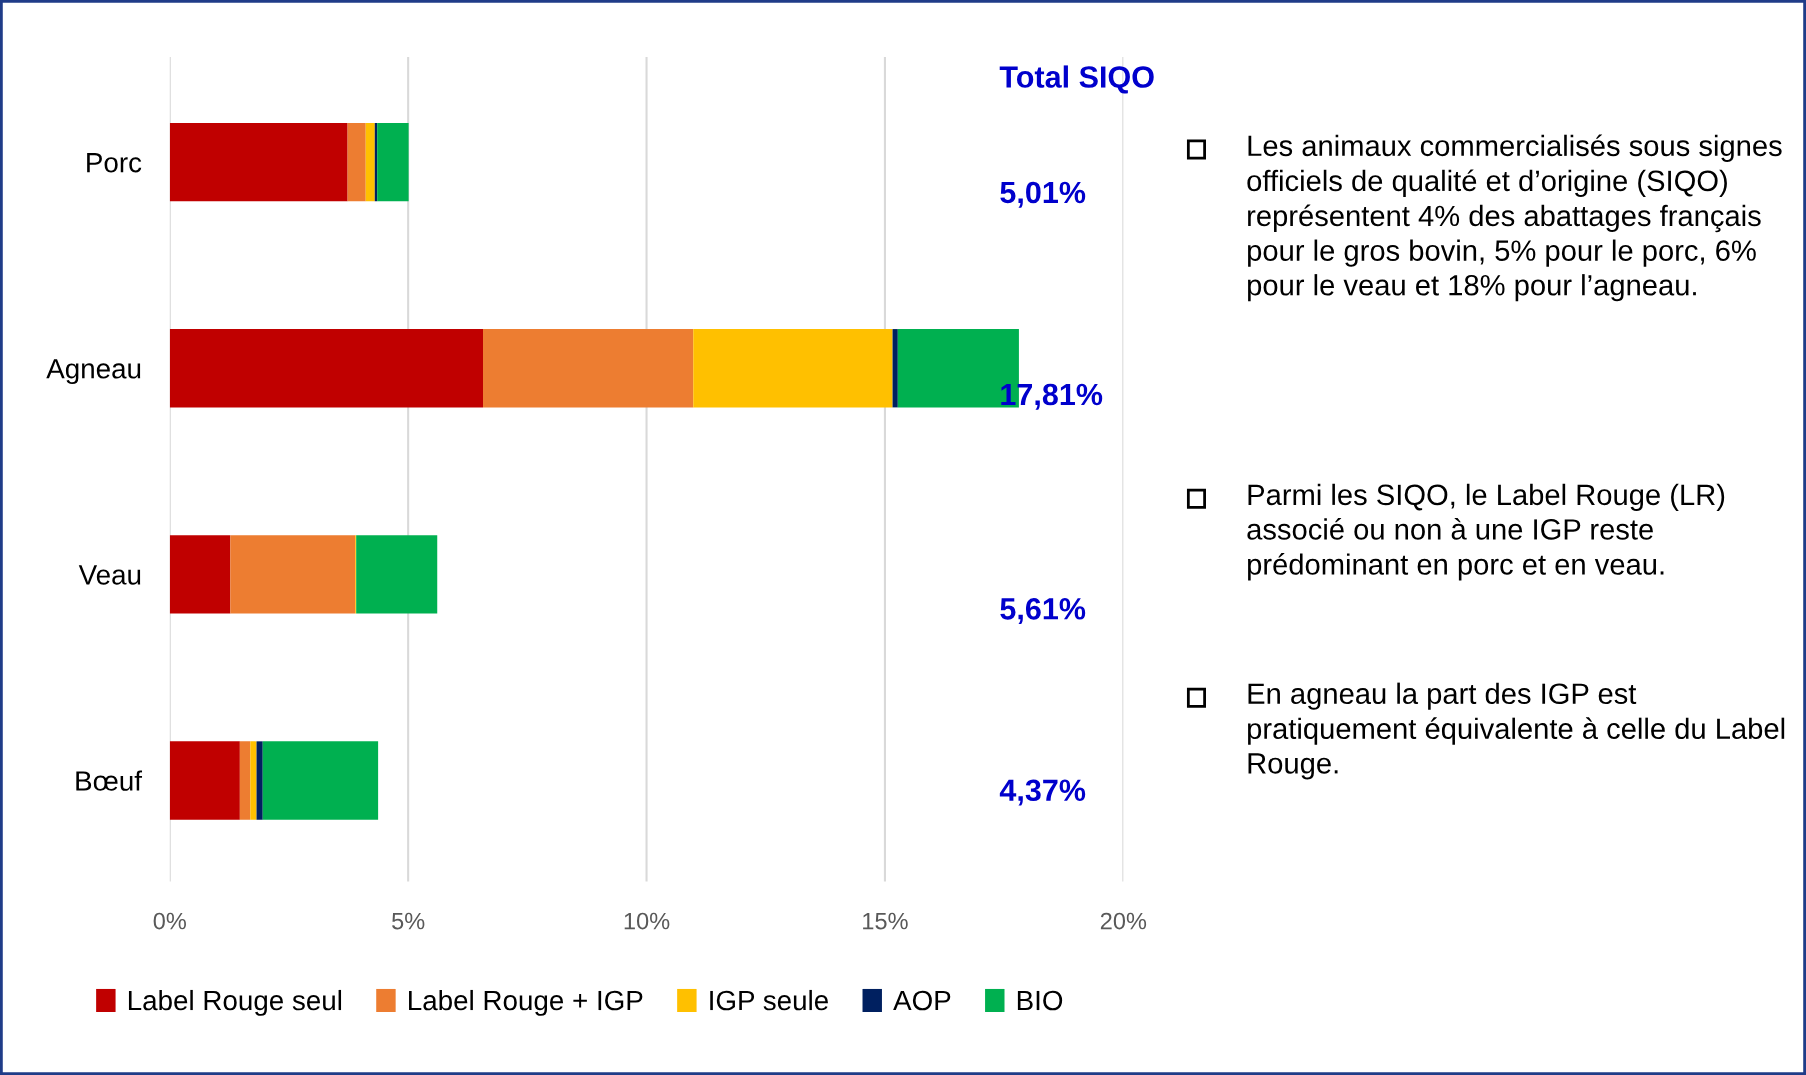 Image resolution: width=1806 pixels, height=1075 pixels. I want to click on legend-label: BIO, so click(1040, 1000).